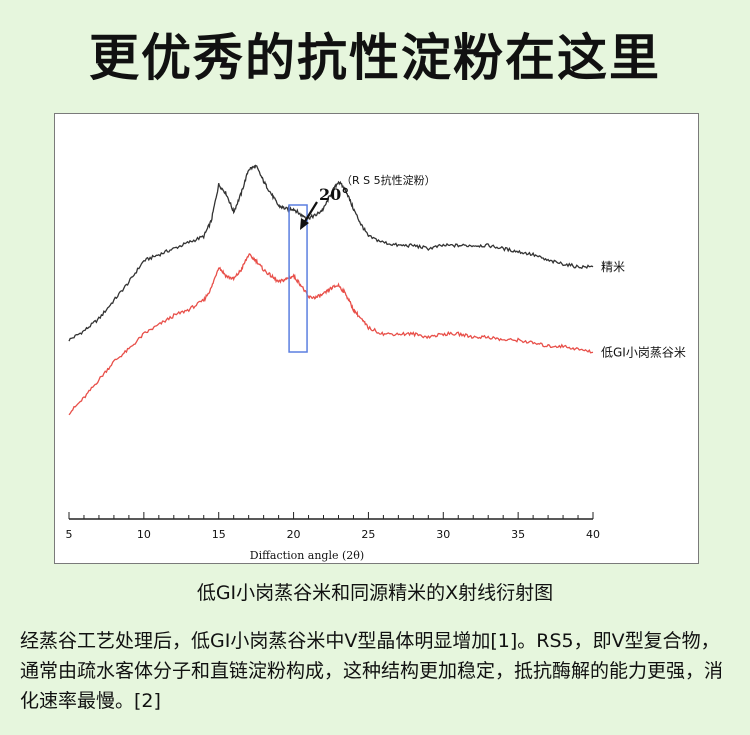 This screenshot has width=750, height=735. I want to click on x-tick-label: 35, so click(518, 534).